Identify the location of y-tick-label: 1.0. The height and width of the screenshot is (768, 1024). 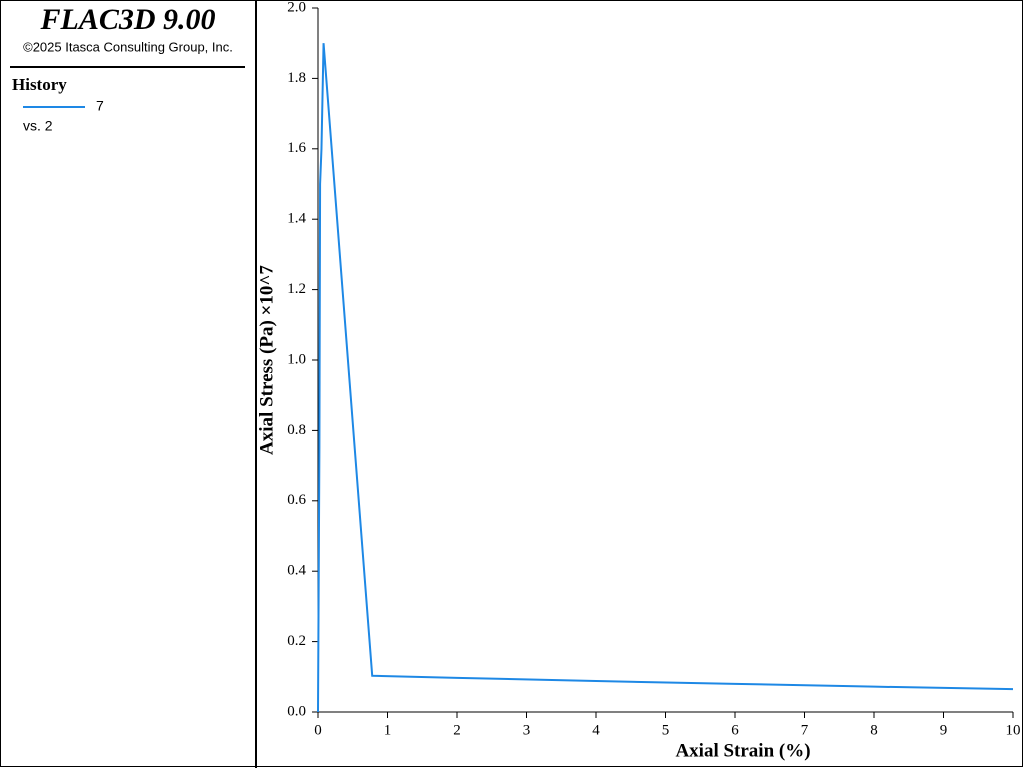
(296, 359).